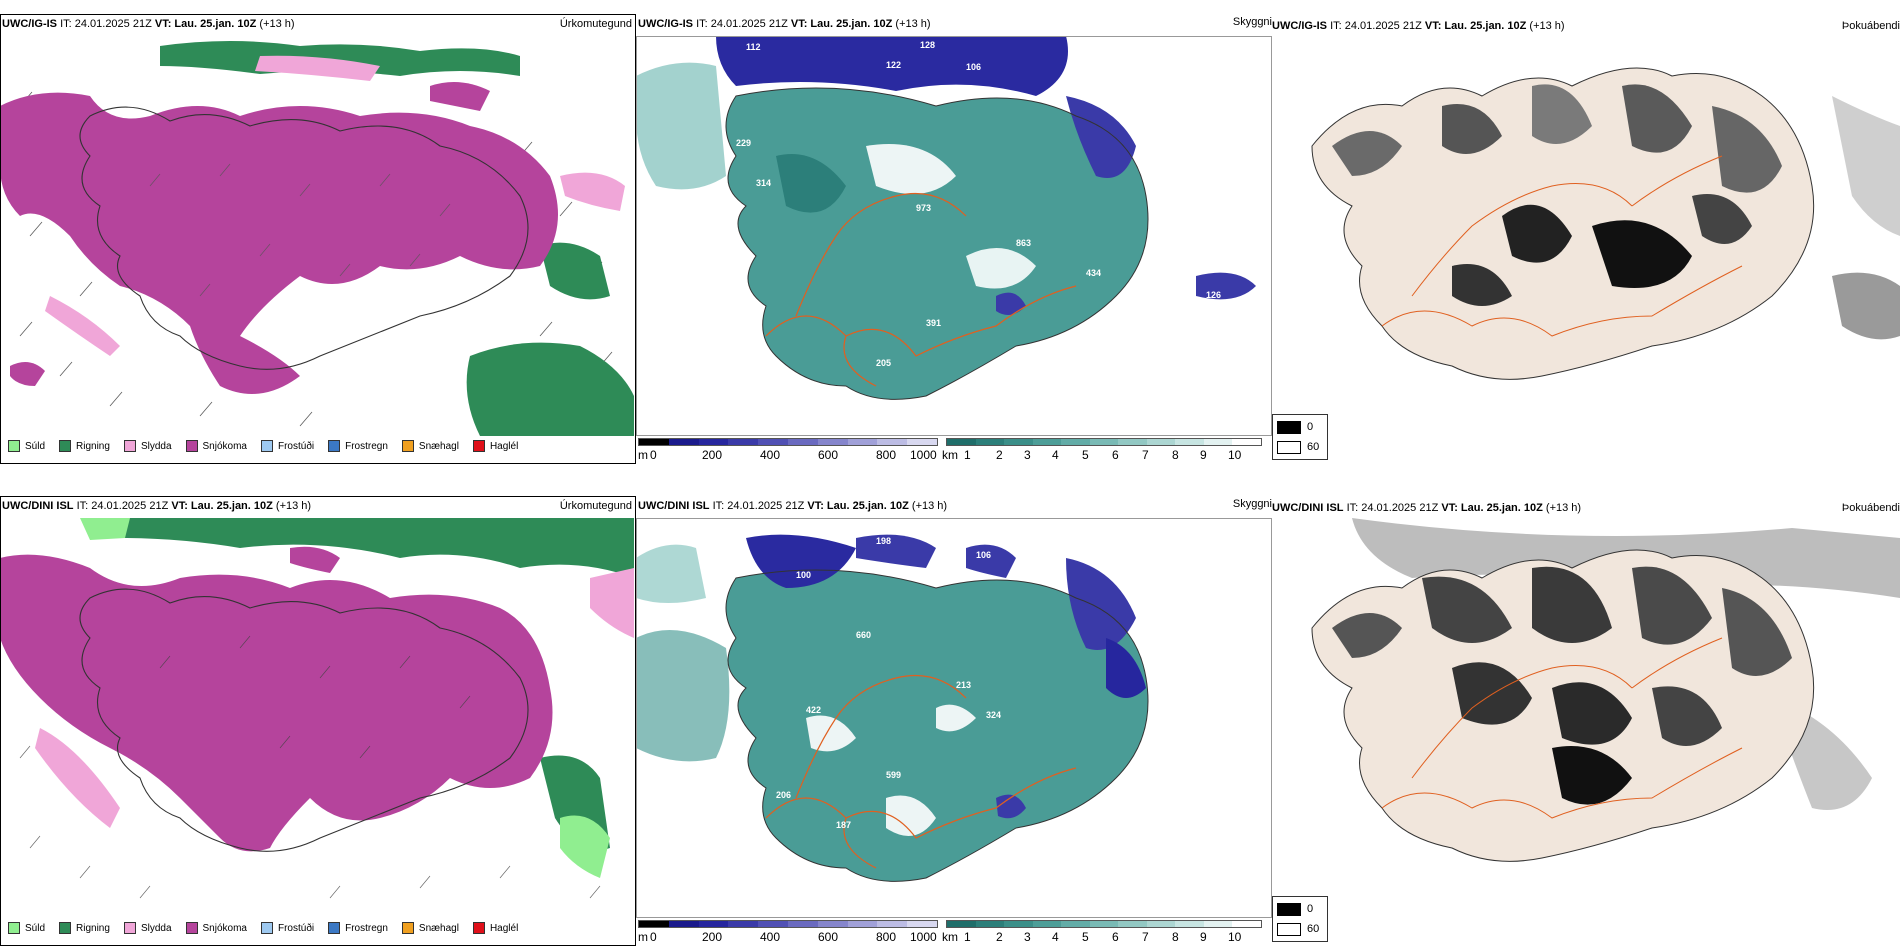  What do you see at coordinates (923, 208) in the screenshot?
I see `svg-text: 973` at bounding box center [923, 208].